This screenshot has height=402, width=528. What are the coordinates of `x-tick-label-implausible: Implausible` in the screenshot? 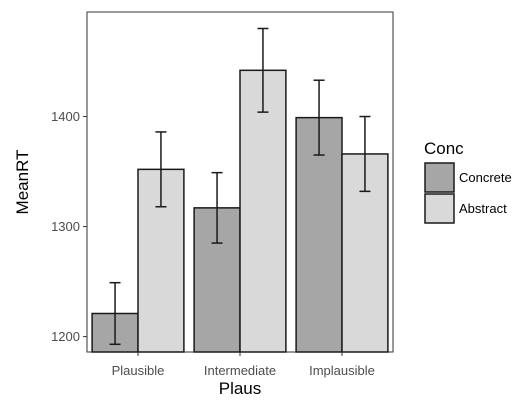 It's located at (342, 370).